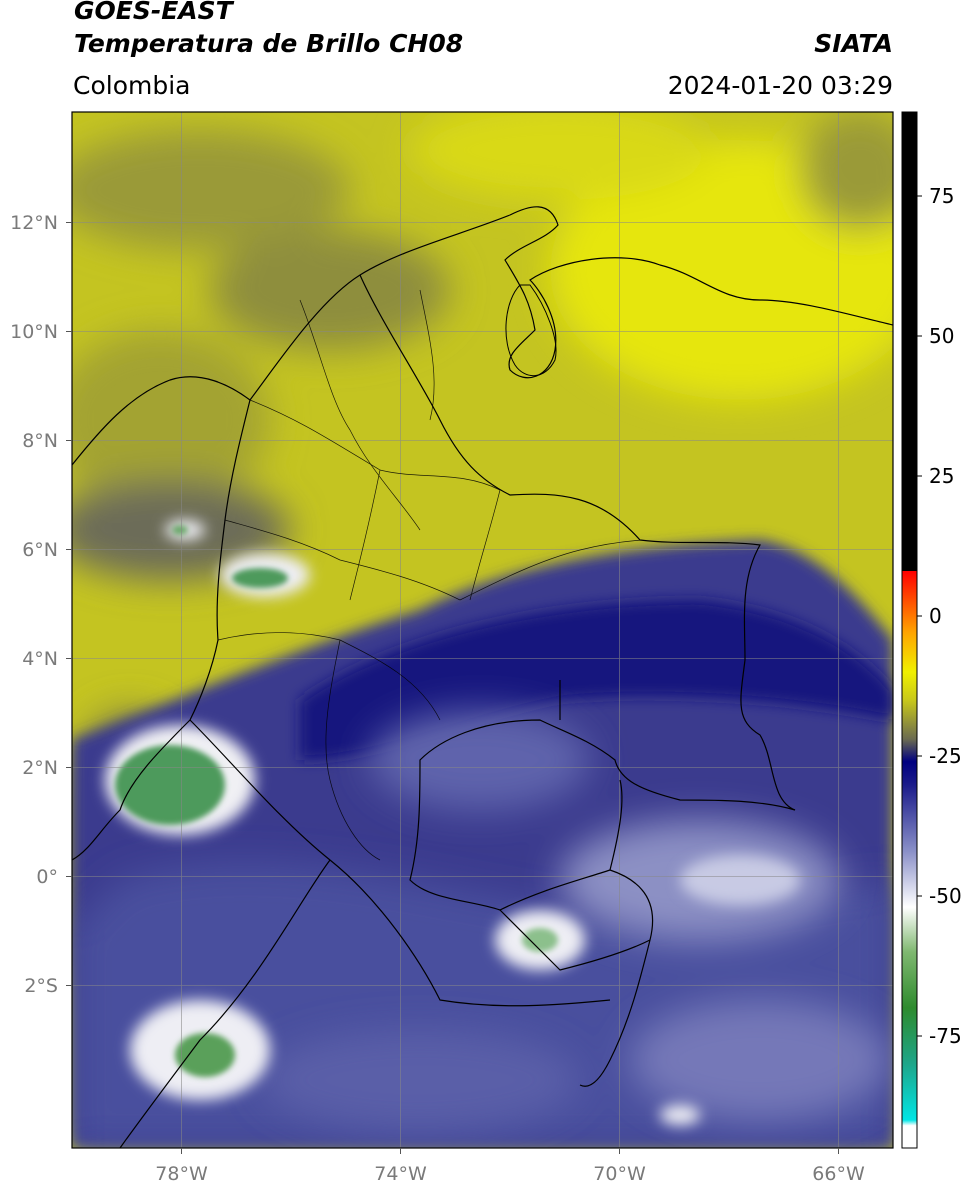  Describe the element at coordinates (941, 476) in the screenshot. I see `colorbar-tick-label: 25` at that location.